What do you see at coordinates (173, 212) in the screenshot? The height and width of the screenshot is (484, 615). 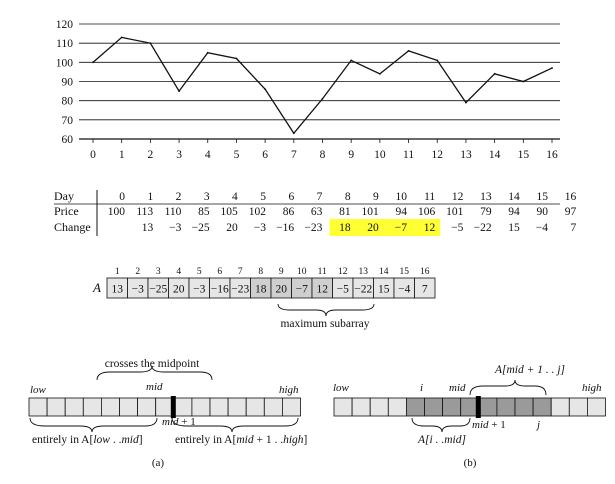 I see `table-price-cell: 110` at bounding box center [173, 212].